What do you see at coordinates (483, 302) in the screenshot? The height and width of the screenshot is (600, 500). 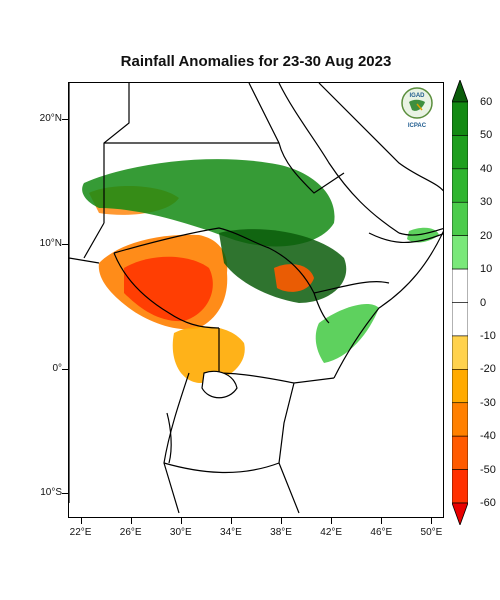 I see `colorbar-label: 0` at bounding box center [483, 302].